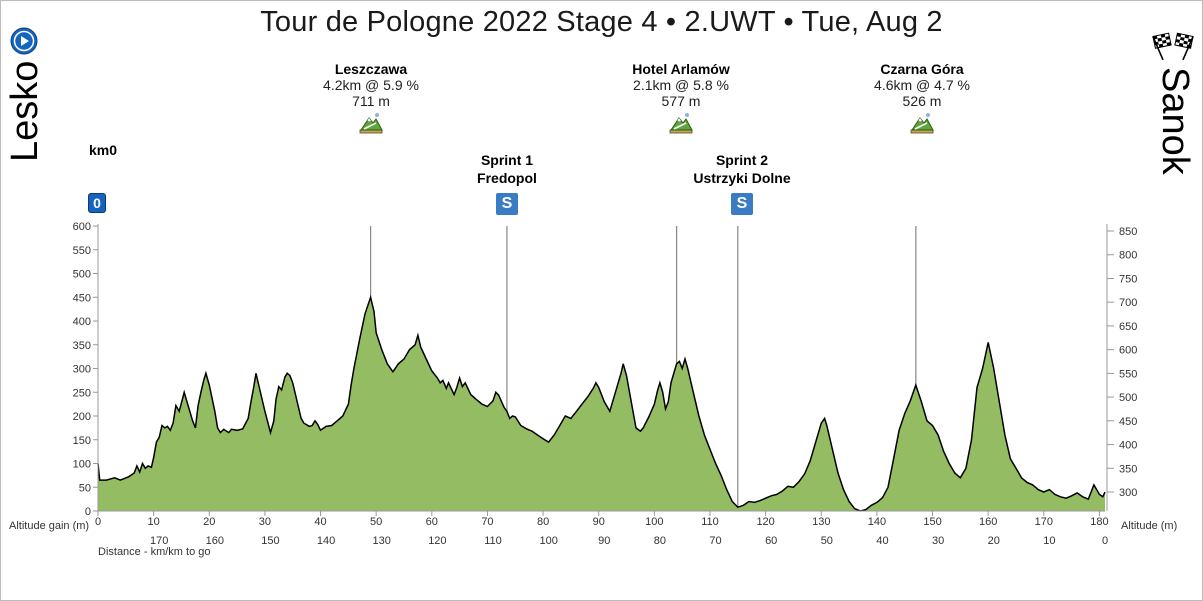 Image resolution: width=1203 pixels, height=601 pixels. I want to click on km-to-go-tick-label: 170, so click(159, 541).